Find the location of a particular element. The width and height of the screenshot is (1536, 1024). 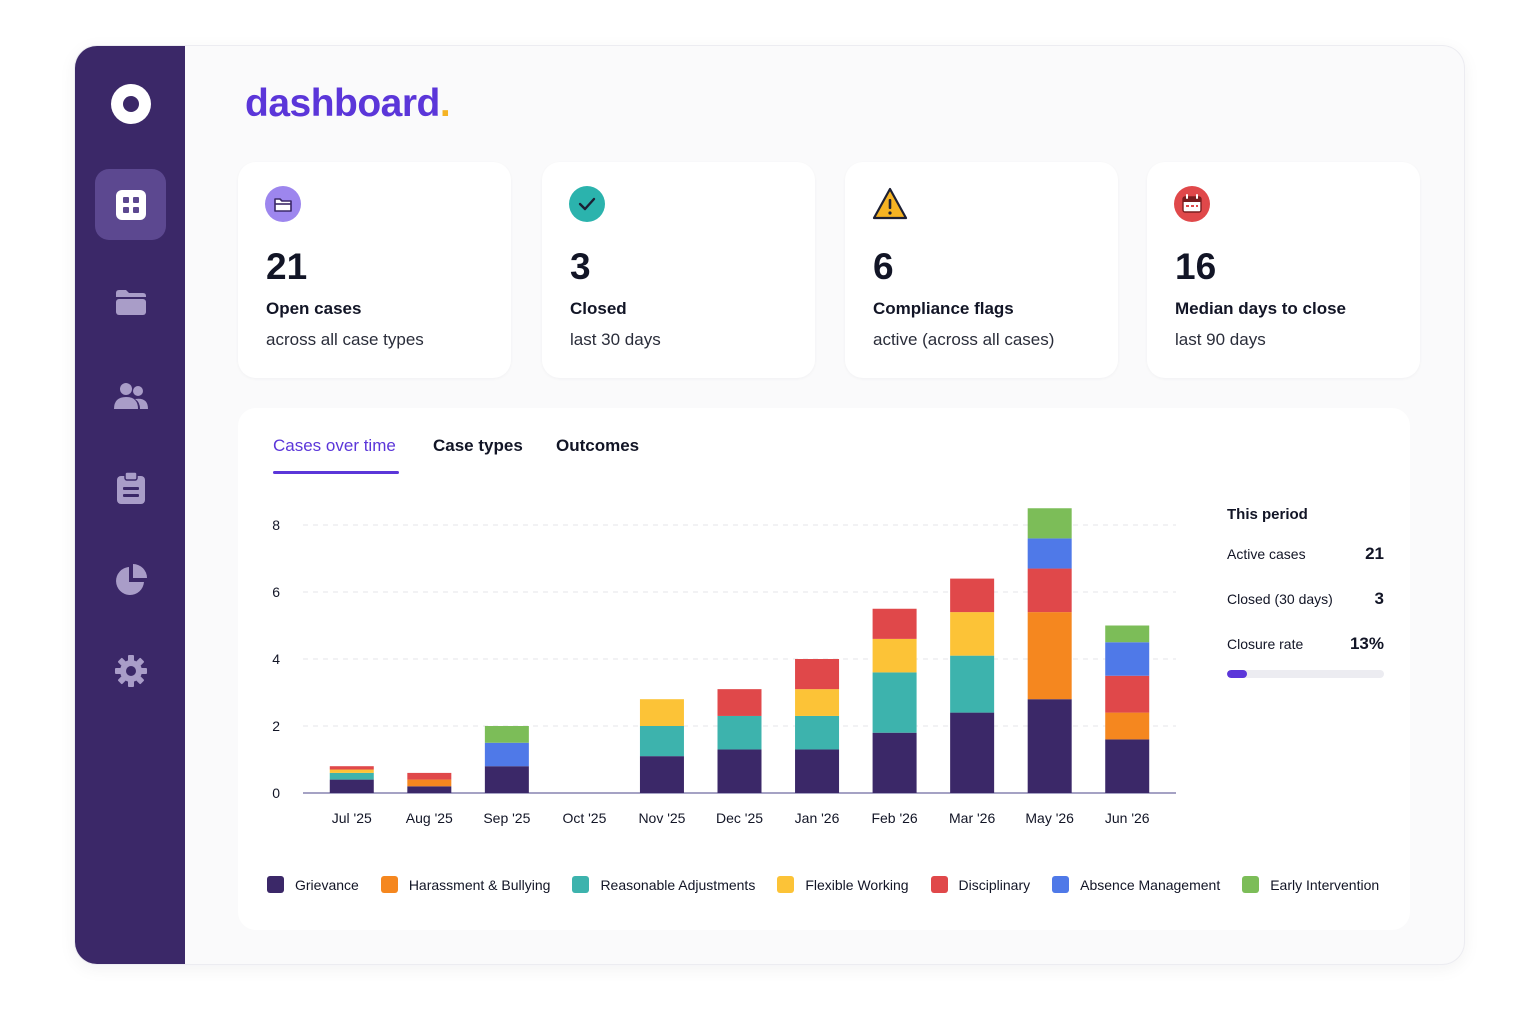

x-tick-label: Mar '26 is located at coordinates (972, 818).